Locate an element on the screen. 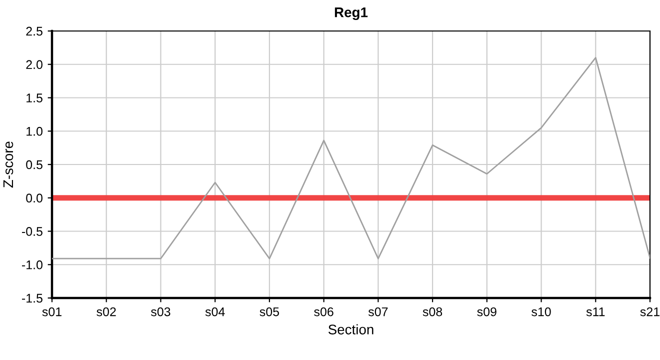 Image resolution: width=660 pixels, height=360 pixels. x-tick-label: s07 is located at coordinates (378, 311).